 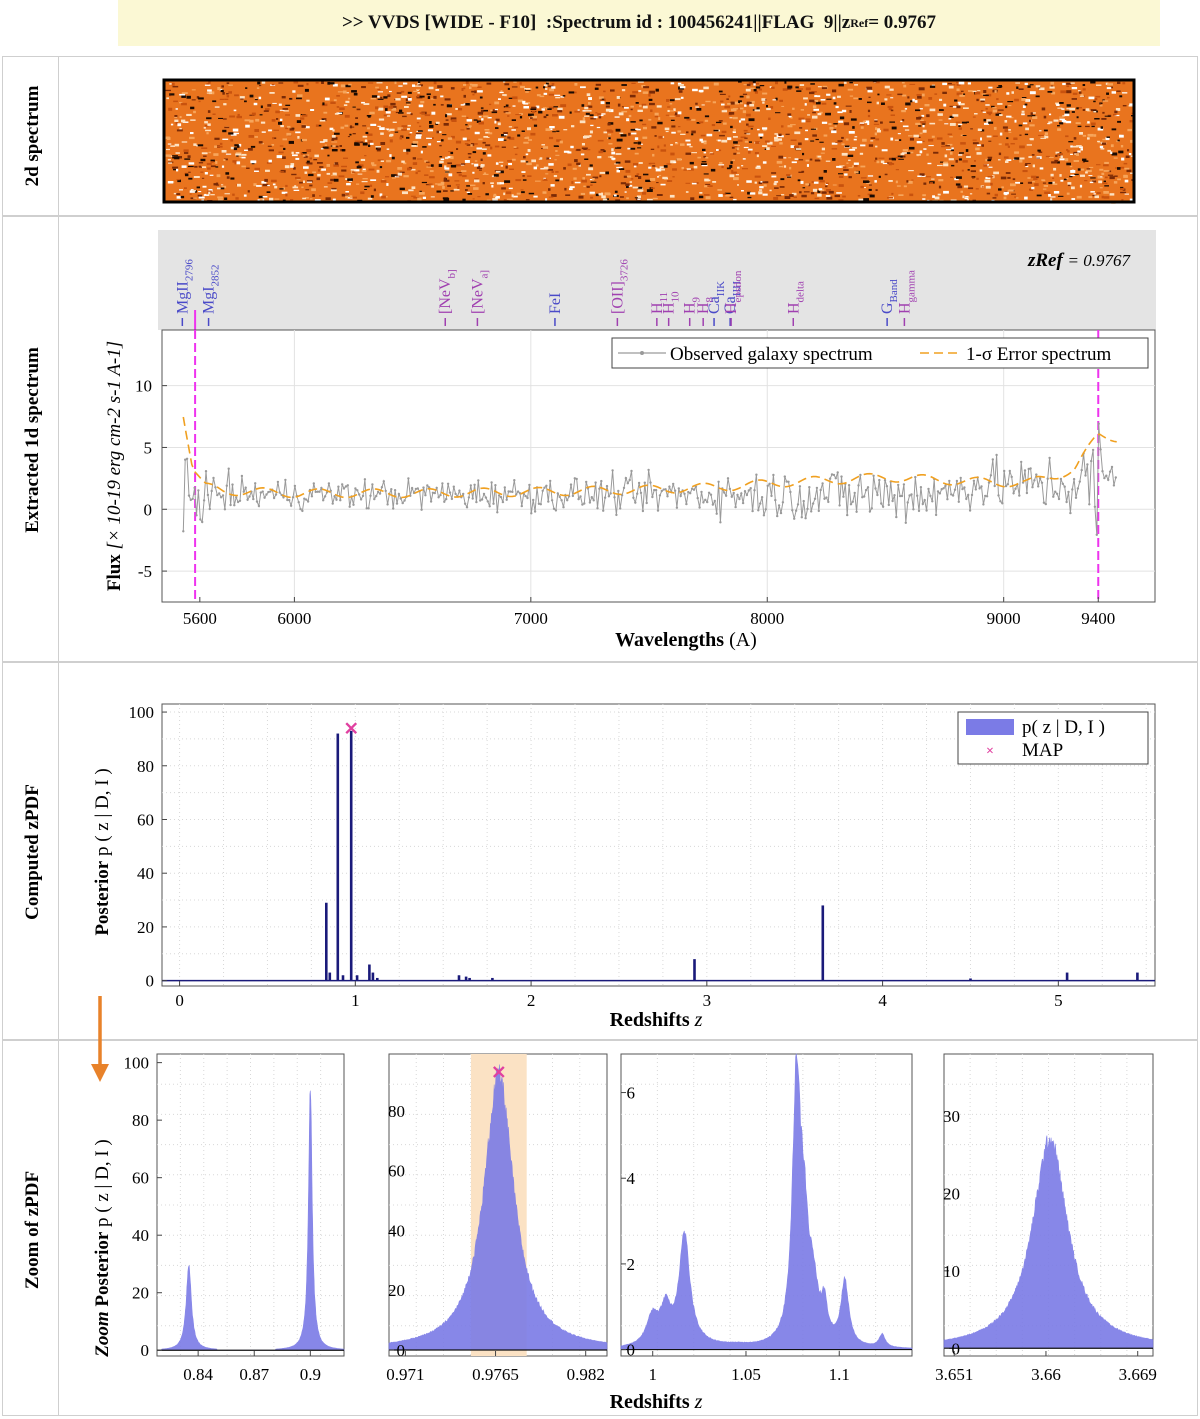 What do you see at coordinates (102, 897) in the screenshot?
I see `zpdf-ylabel-main: Posterior` at bounding box center [102, 897].